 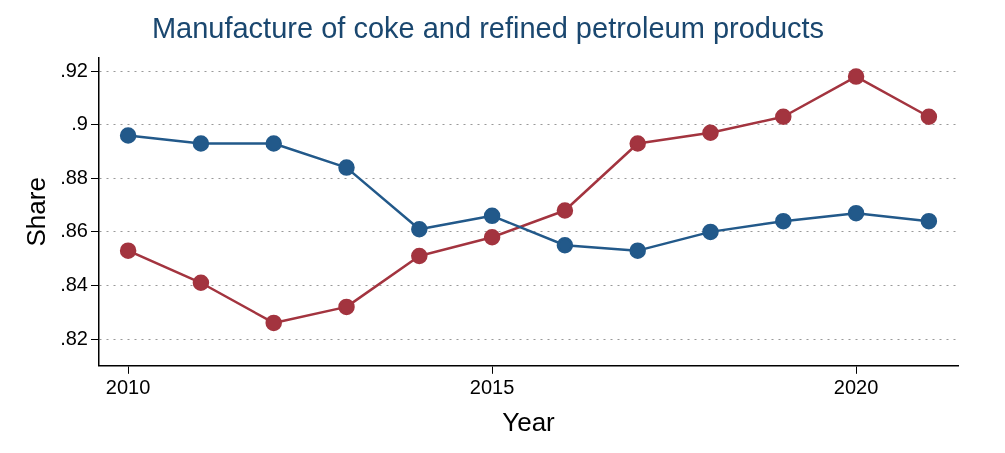 I want to click on y-tick-label: .86, so click(x=74, y=230).